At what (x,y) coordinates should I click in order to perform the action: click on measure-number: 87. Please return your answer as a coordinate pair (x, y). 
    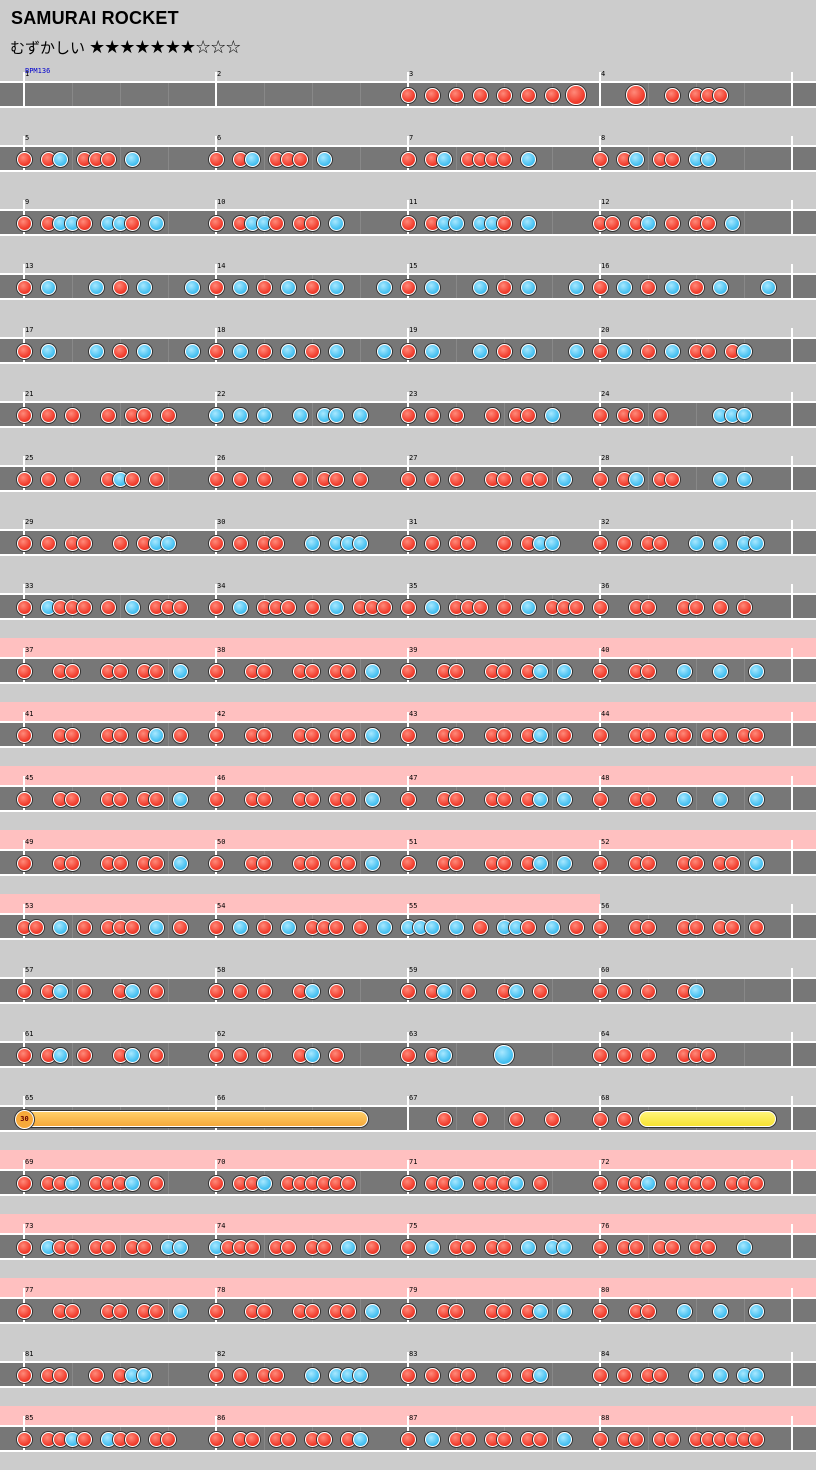
    Looking at the image, I should click on (413, 1418).